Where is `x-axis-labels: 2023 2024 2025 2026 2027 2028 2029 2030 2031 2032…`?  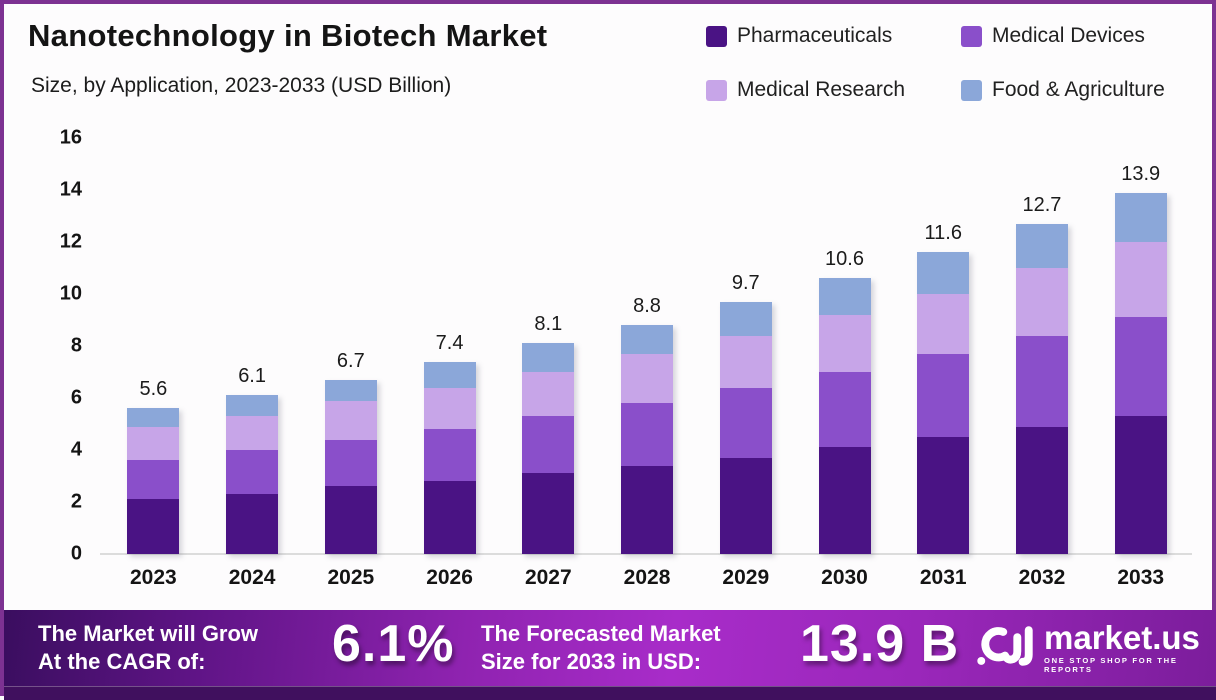 x-axis-labels: 2023 2024 2025 2026 2027 2028 2029 2030 2031 2032… is located at coordinates (647, 578).